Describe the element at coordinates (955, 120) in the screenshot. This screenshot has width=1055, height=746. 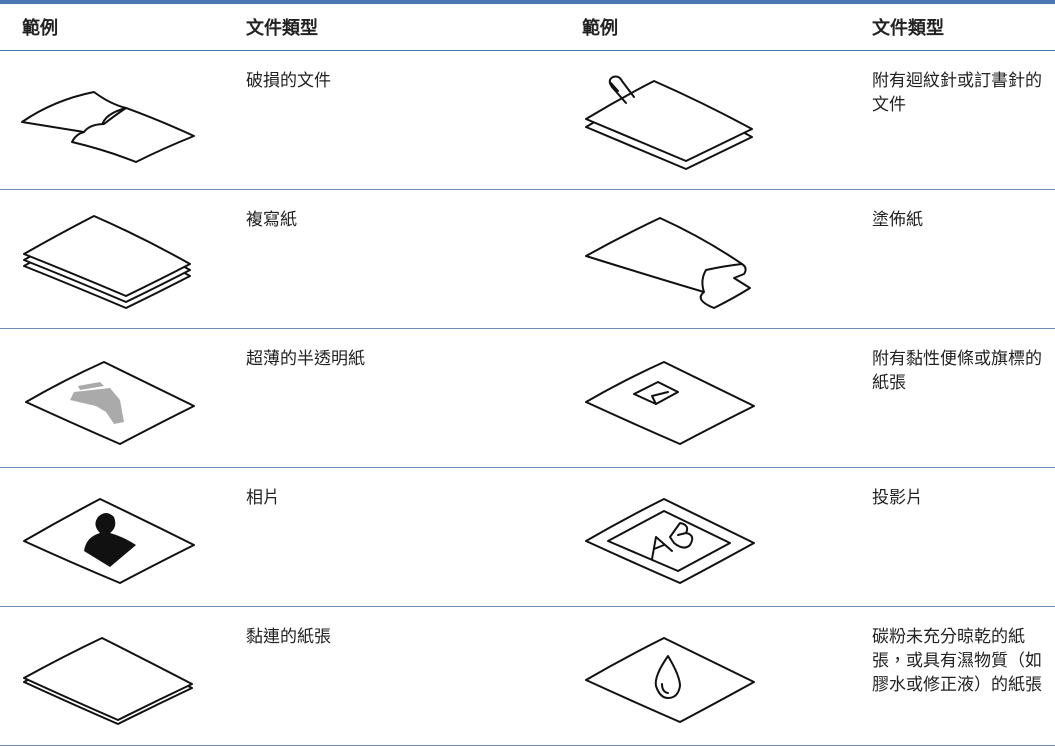
I see `type-text: 附有迴紋針或訂書針的文件` at that location.